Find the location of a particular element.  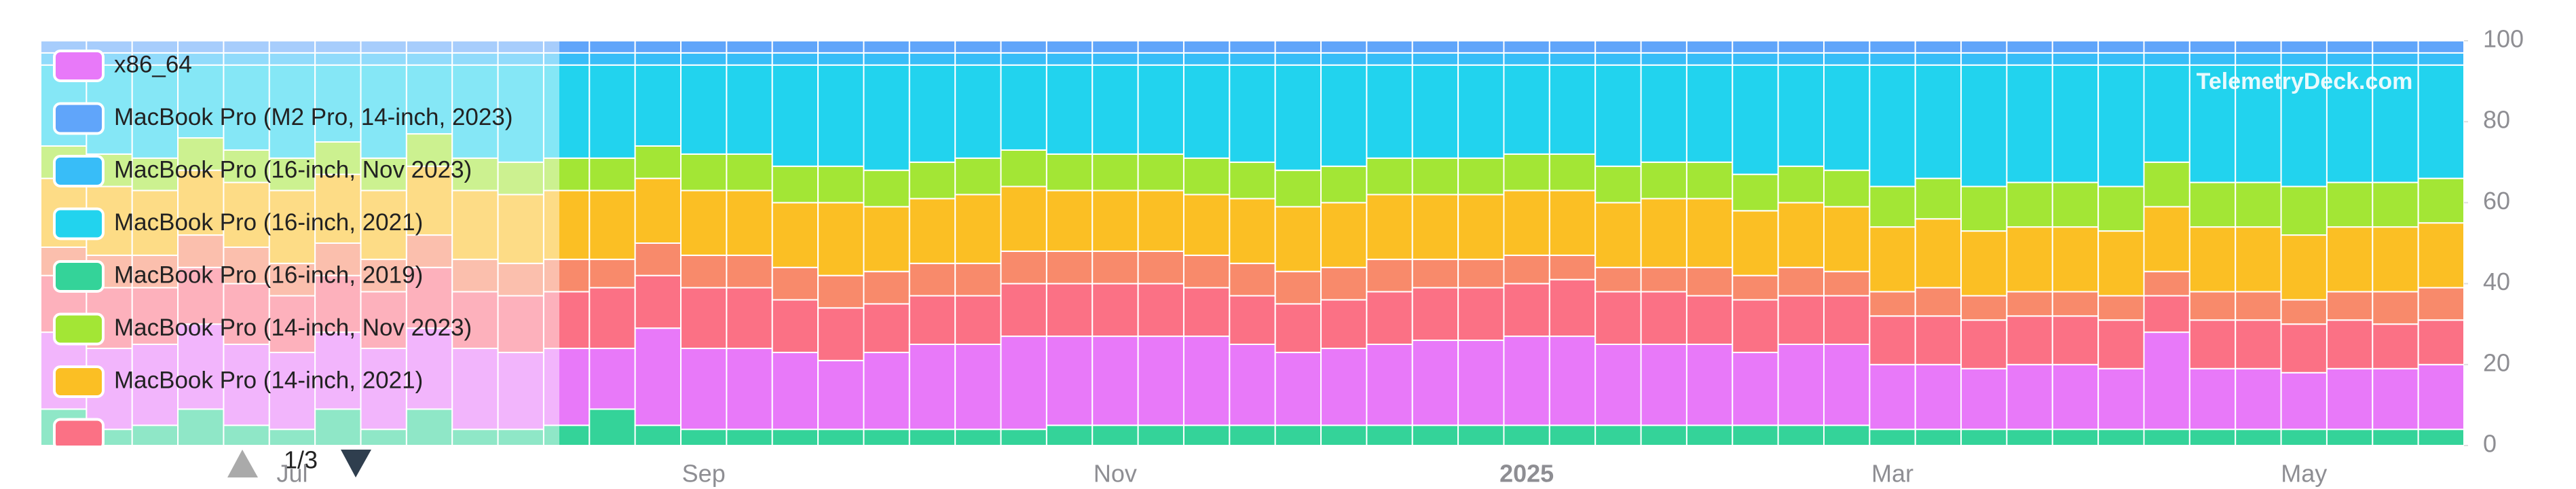

legend-next is located at coordinates (356, 463).